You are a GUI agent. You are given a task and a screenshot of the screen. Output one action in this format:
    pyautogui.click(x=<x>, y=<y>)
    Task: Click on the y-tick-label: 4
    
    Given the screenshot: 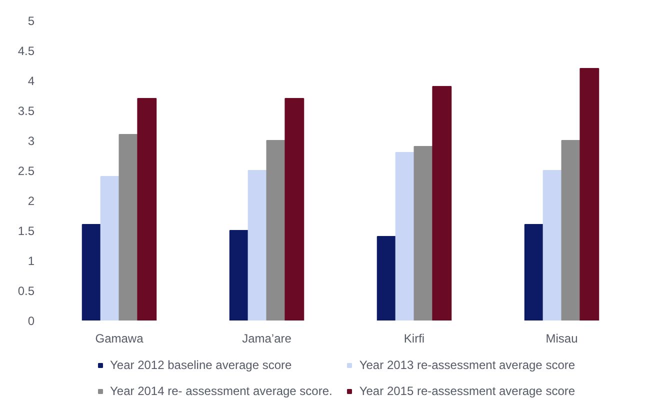 What is the action you would take?
    pyautogui.click(x=31, y=81)
    